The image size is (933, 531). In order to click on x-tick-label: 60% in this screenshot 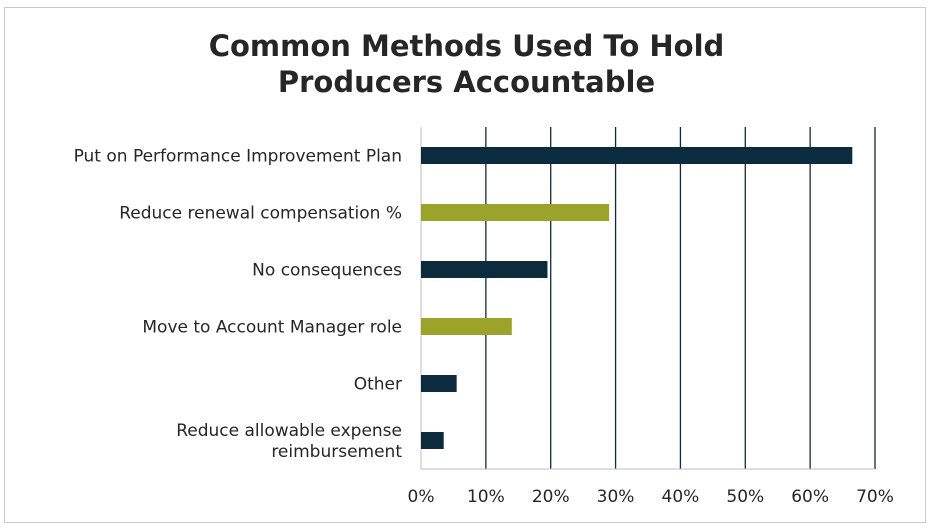, I will do `click(810, 497)`.